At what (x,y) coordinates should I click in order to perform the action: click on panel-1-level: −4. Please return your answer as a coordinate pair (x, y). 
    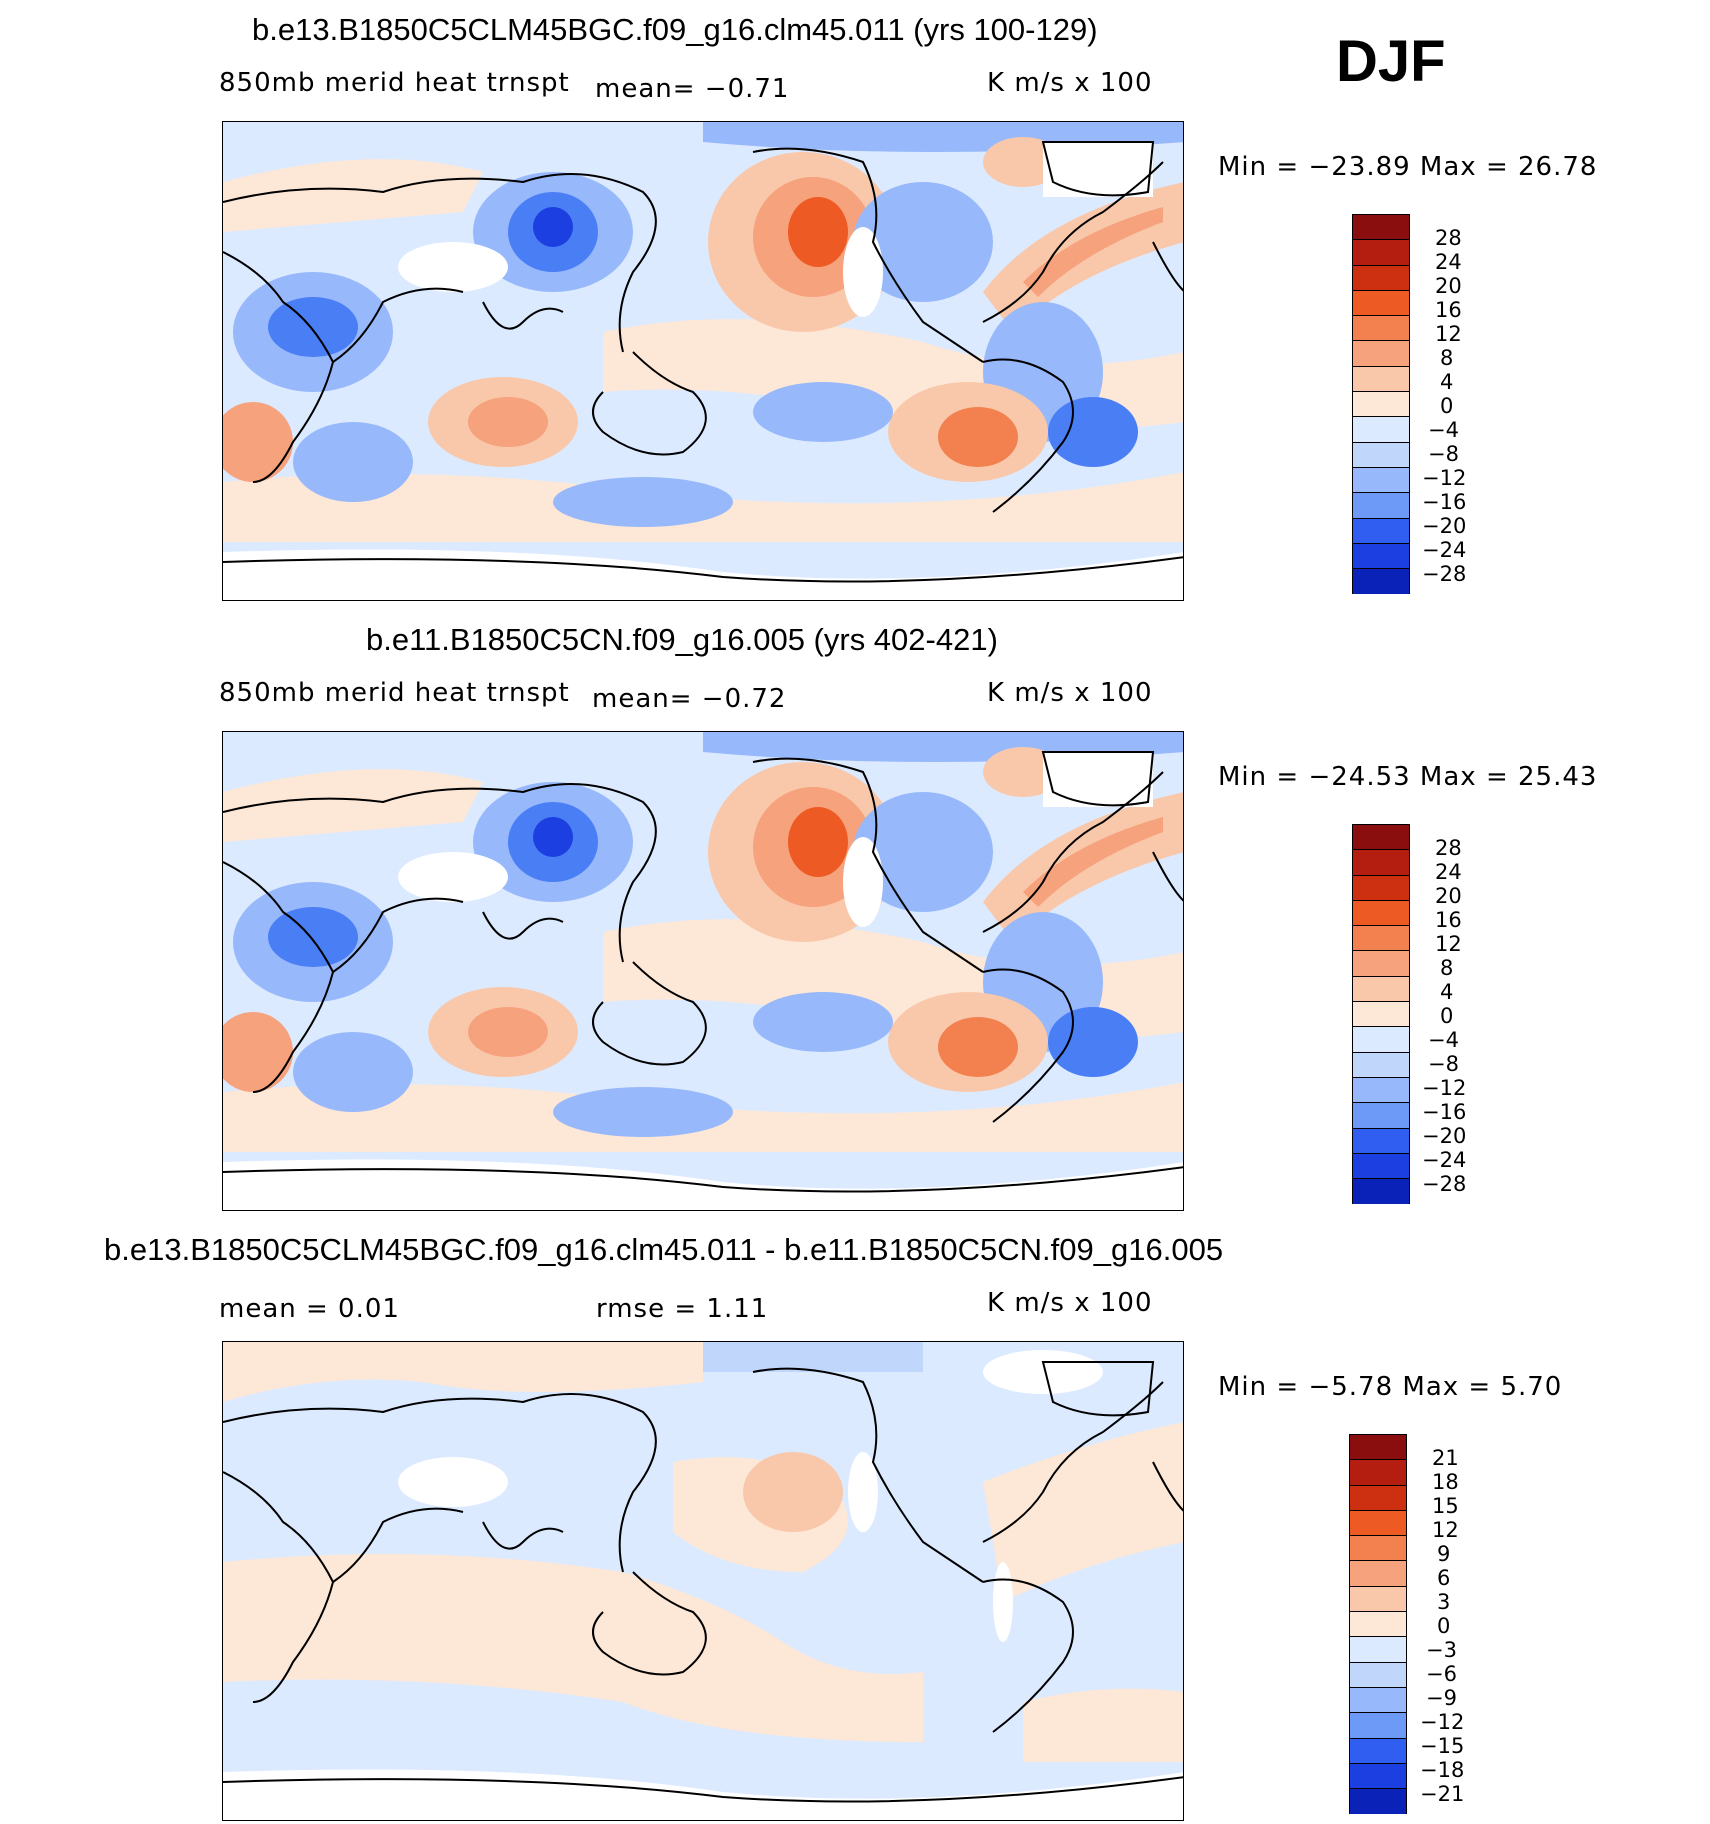
    Looking at the image, I should click on (1443, 430).